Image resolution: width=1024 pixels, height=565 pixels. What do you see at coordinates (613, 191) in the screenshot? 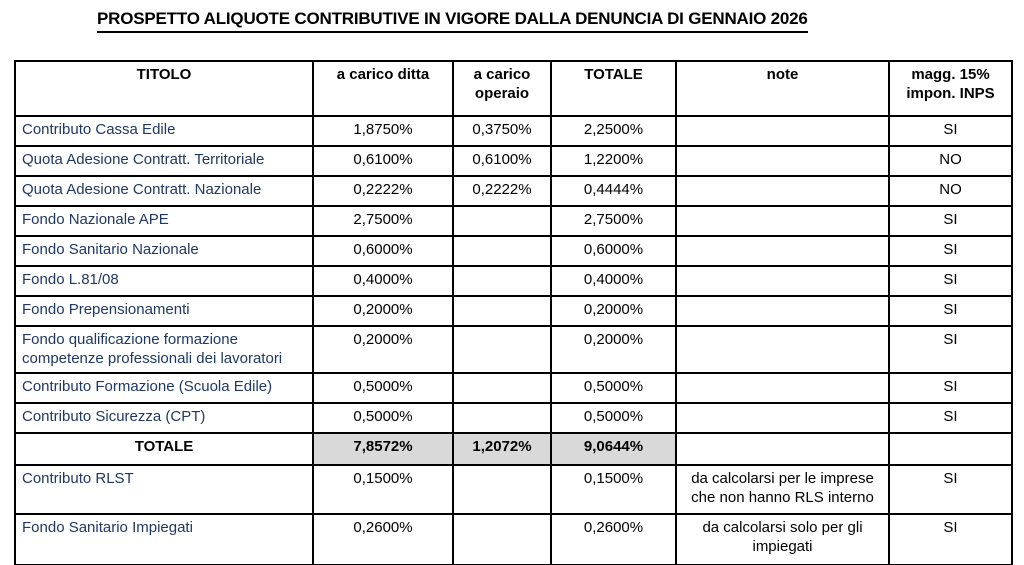
I see `totale-value: 0,4444%` at bounding box center [613, 191].